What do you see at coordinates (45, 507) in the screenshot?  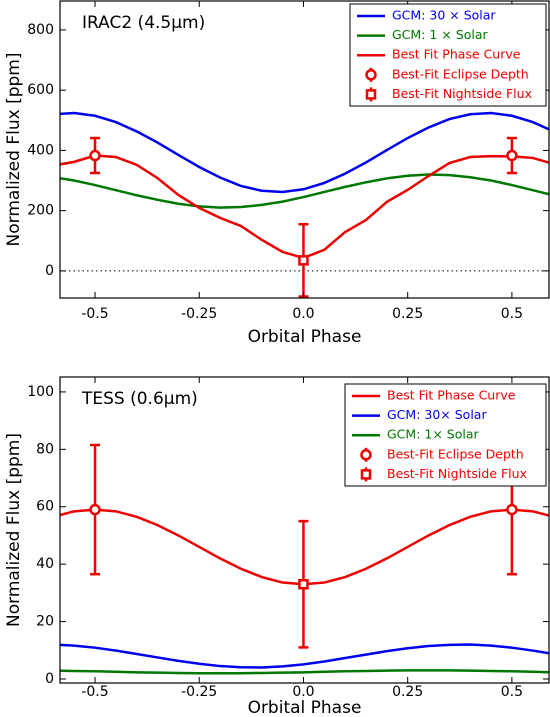 I see `y-tick-label: 60` at bounding box center [45, 507].